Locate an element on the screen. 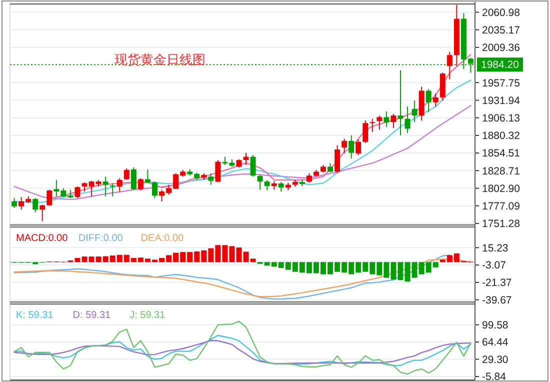 This screenshot has width=550, height=382. y-tick-label: 2060.98 is located at coordinates (501, 12).